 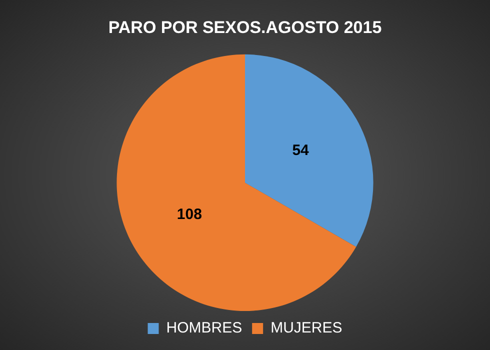 I want to click on chart-title: PARO POR SEXOS.AGOSTO 2015, so click(x=245, y=27).